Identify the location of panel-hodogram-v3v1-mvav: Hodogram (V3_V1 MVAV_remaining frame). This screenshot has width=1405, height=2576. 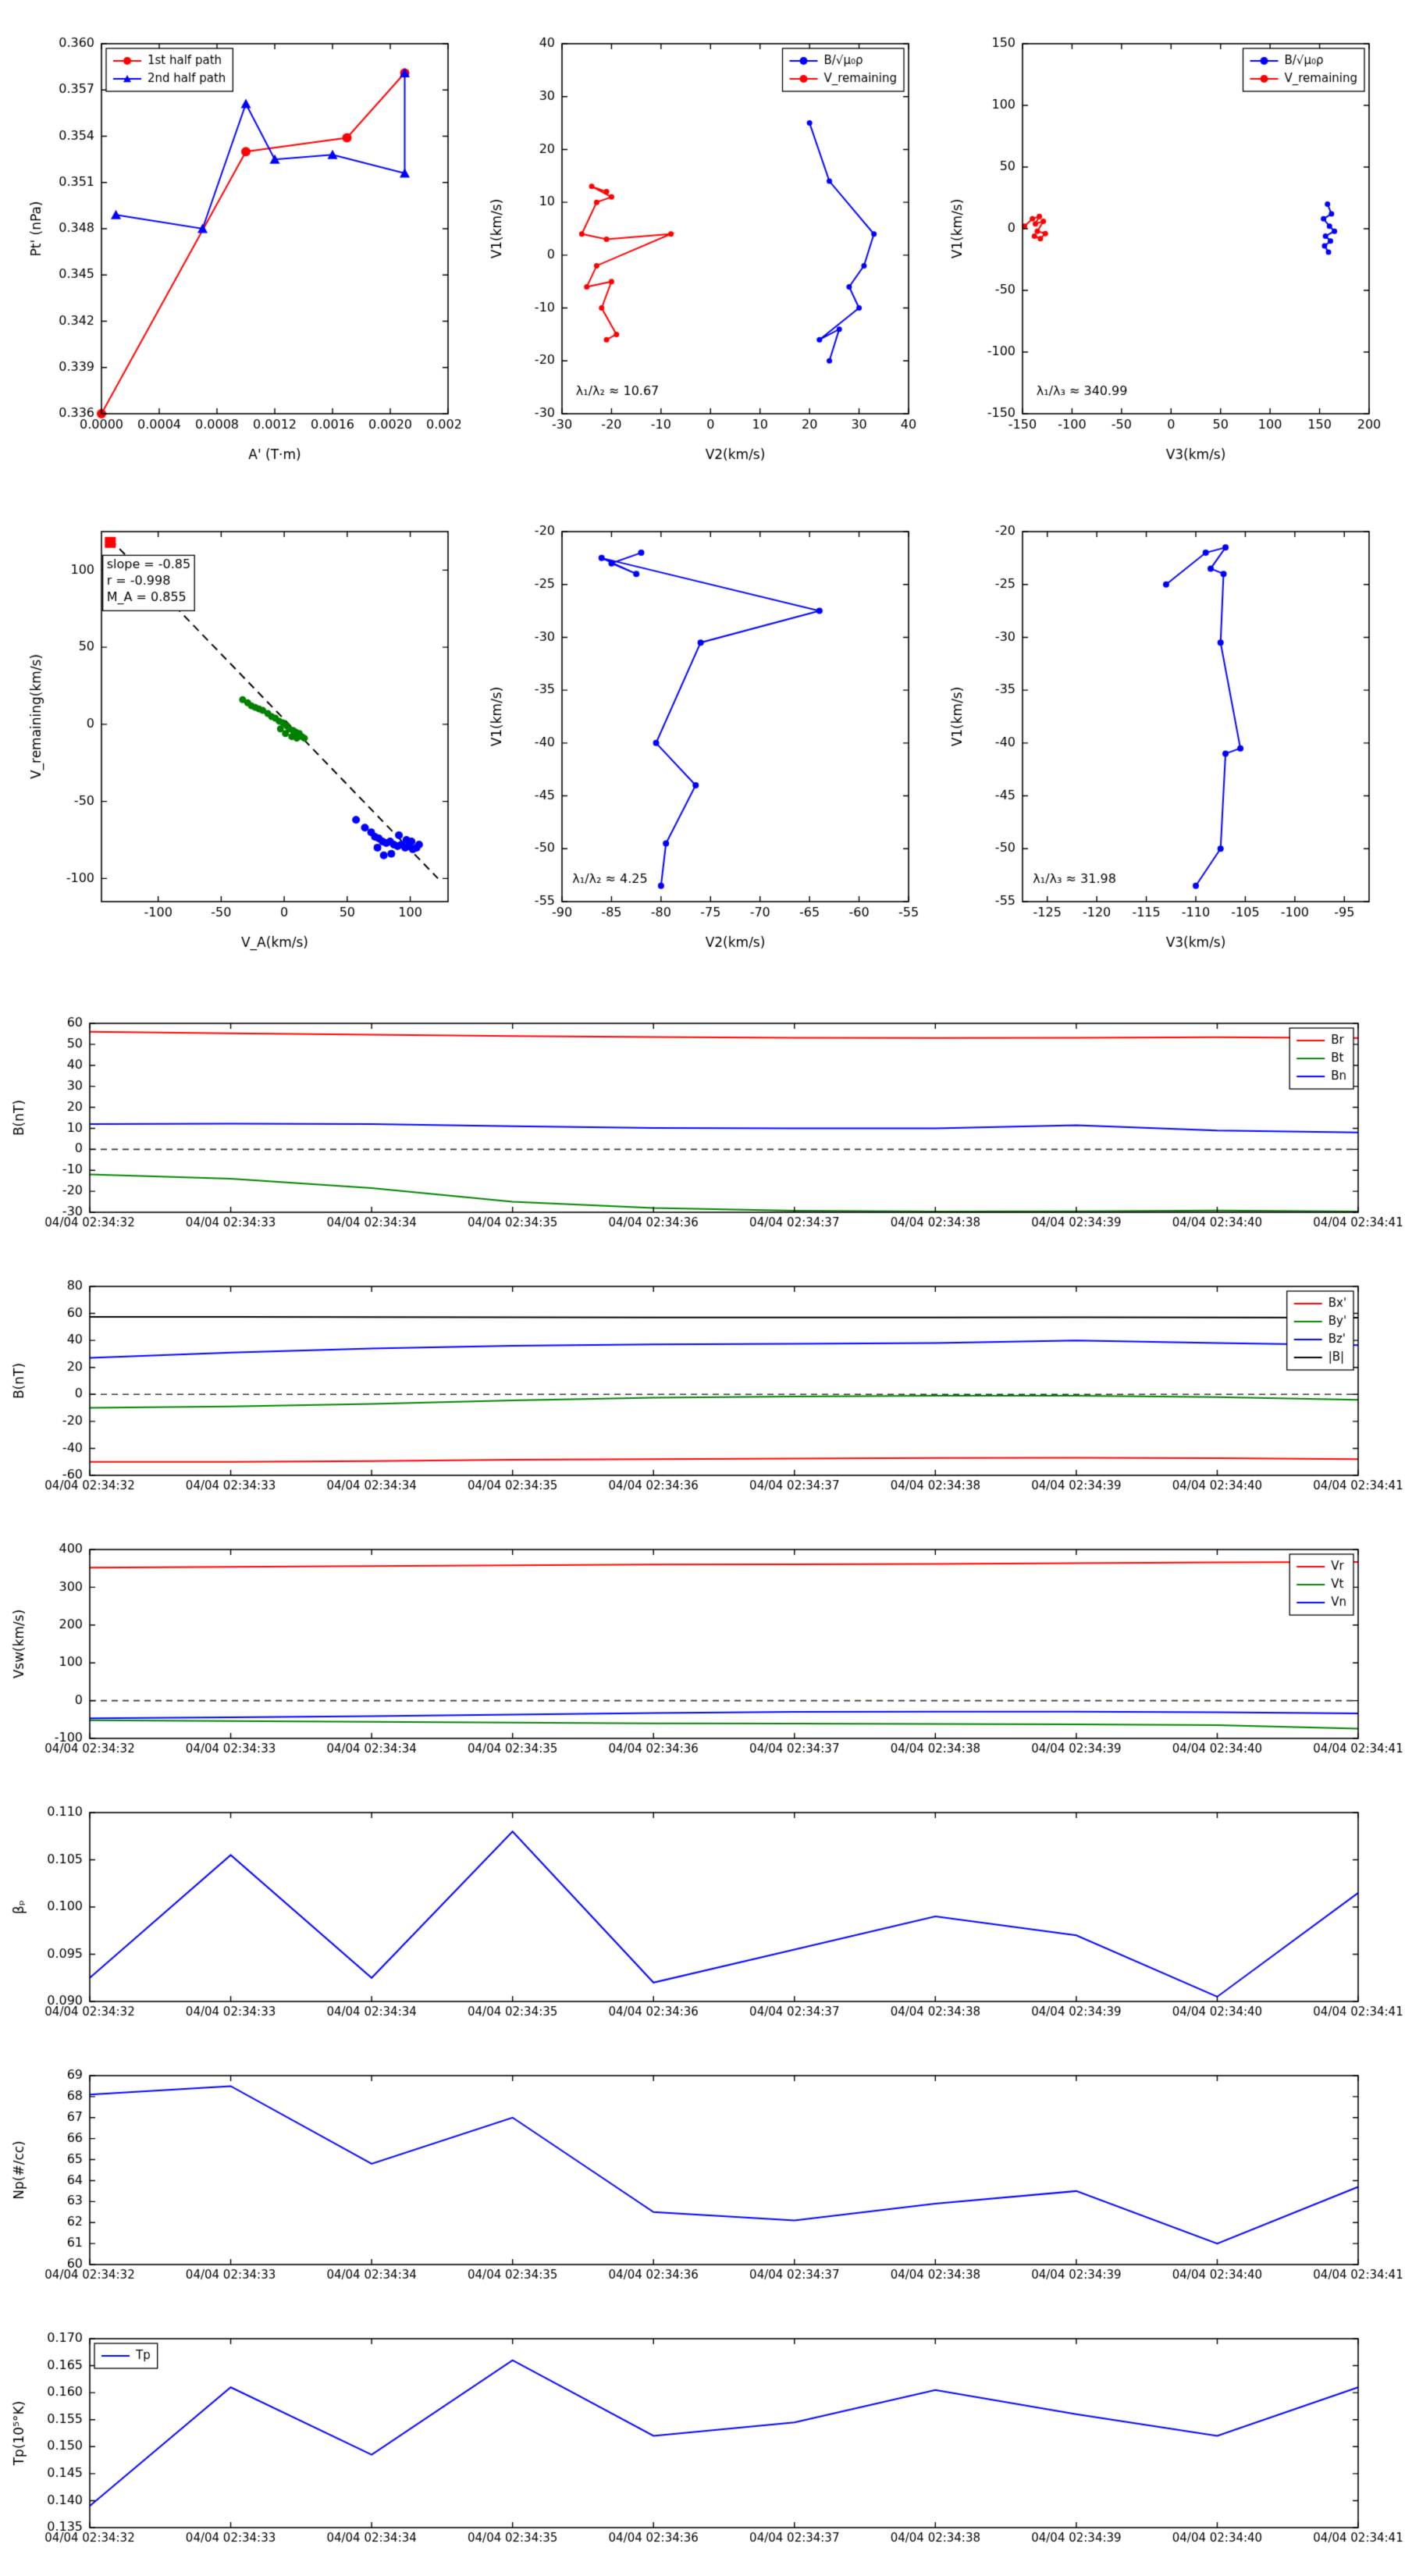
(1163, 730).